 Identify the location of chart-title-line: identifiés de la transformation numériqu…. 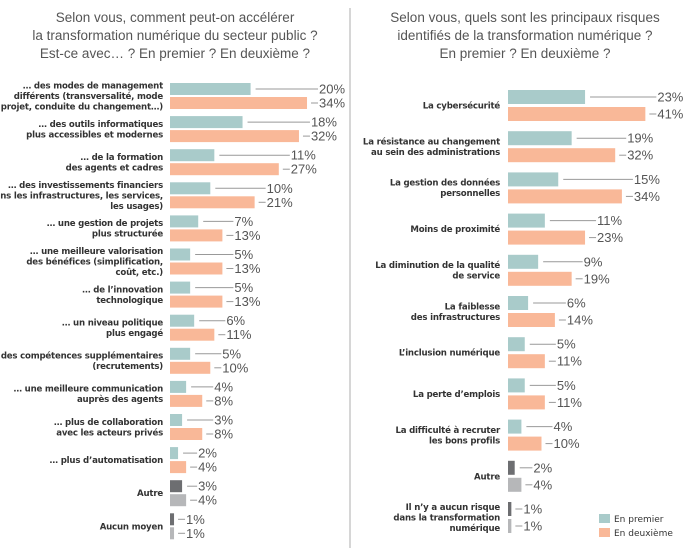
(524, 35).